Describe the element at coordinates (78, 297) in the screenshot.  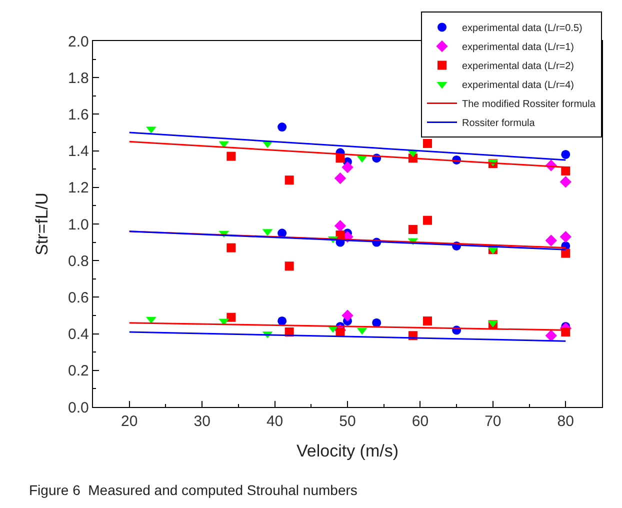
I see `y-tick-label: 0.6` at that location.